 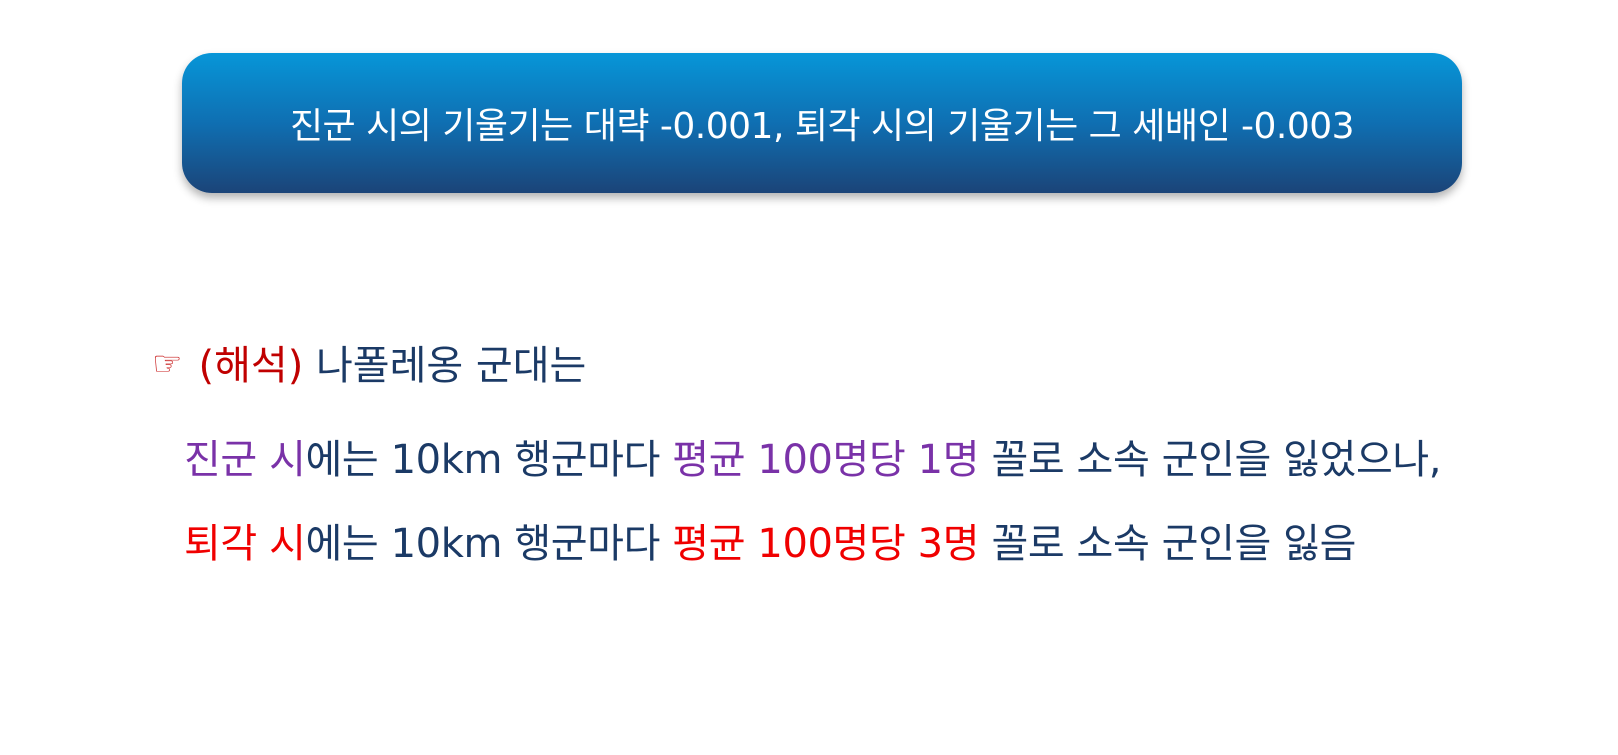 What do you see at coordinates (826, 460) in the screenshot?
I see `advance-rate: 평균 100명당 1명` at bounding box center [826, 460].